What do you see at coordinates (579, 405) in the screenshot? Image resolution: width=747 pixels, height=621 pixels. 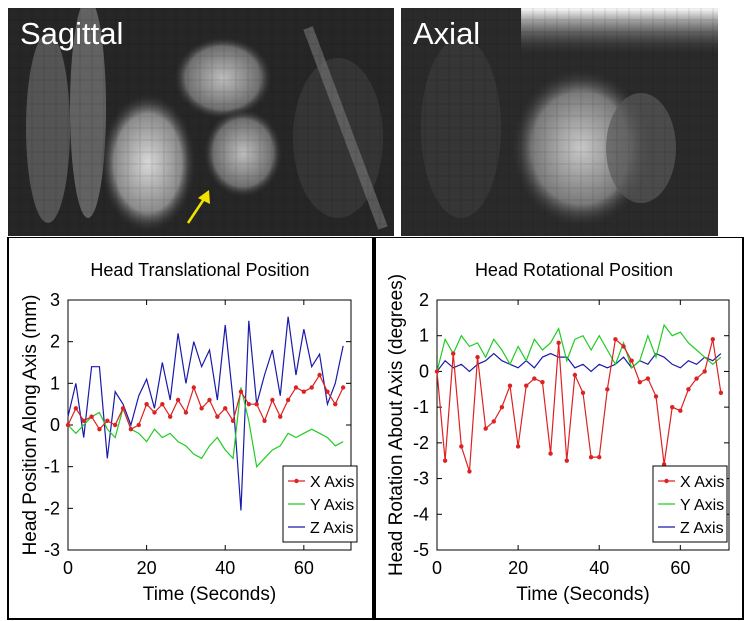 I see `series-line-x-axis` at bounding box center [579, 405].